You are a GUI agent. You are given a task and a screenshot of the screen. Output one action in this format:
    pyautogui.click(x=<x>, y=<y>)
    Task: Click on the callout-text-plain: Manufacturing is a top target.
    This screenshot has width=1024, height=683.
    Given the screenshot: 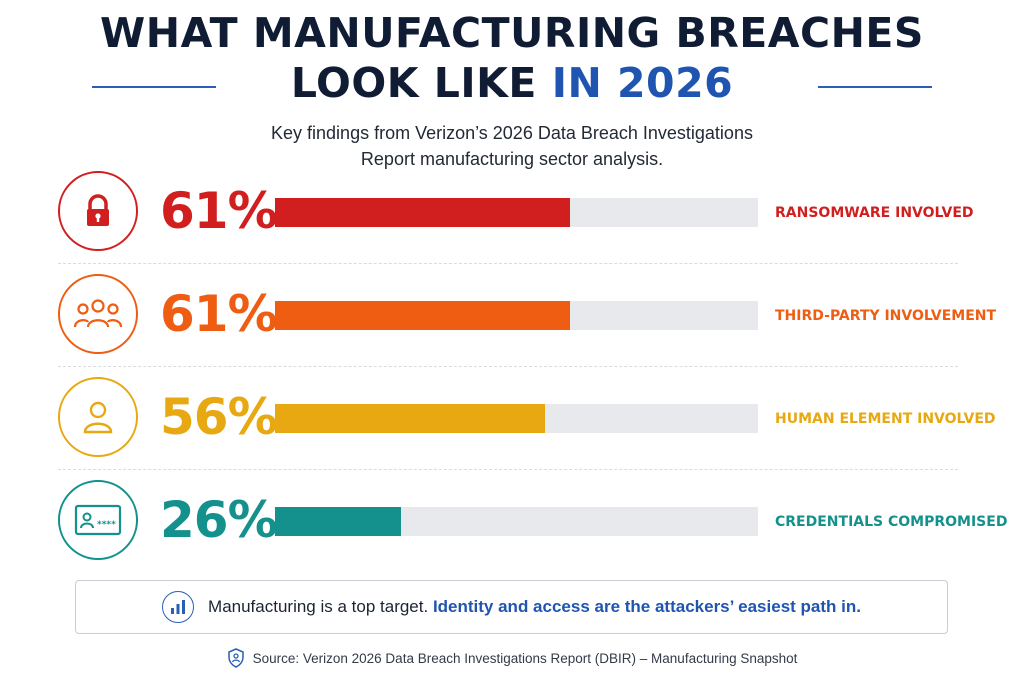 What is the action you would take?
    pyautogui.click(x=320, y=606)
    